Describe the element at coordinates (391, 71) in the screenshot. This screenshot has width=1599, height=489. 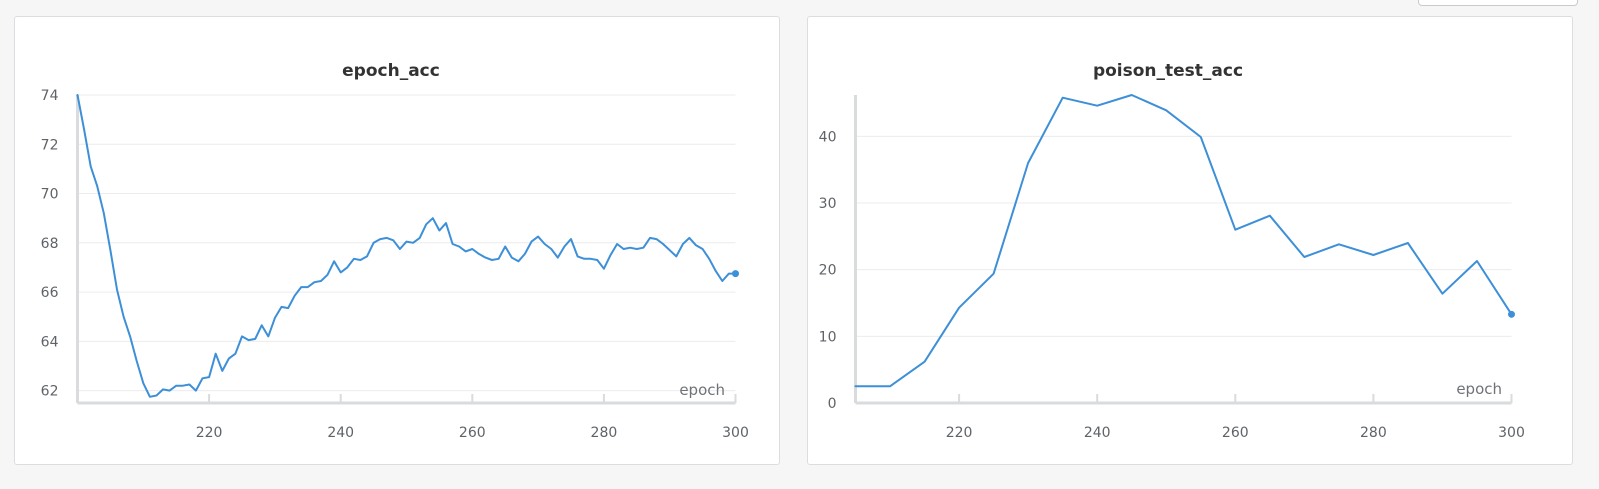
I see `chart-title: epoch_acc` at that location.